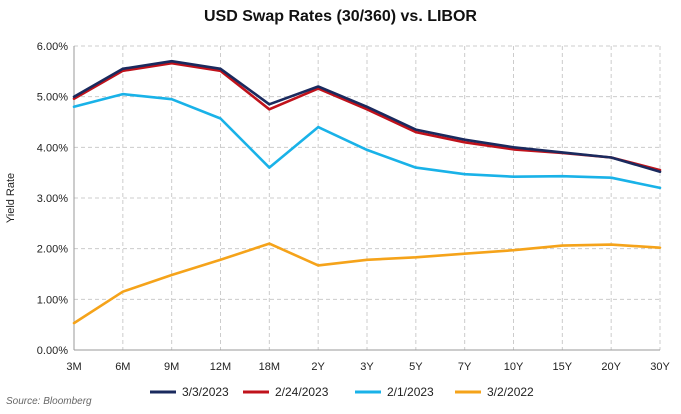  Describe the element at coordinates (171, 367) in the screenshot. I see `x-tick-label: 9M` at that location.